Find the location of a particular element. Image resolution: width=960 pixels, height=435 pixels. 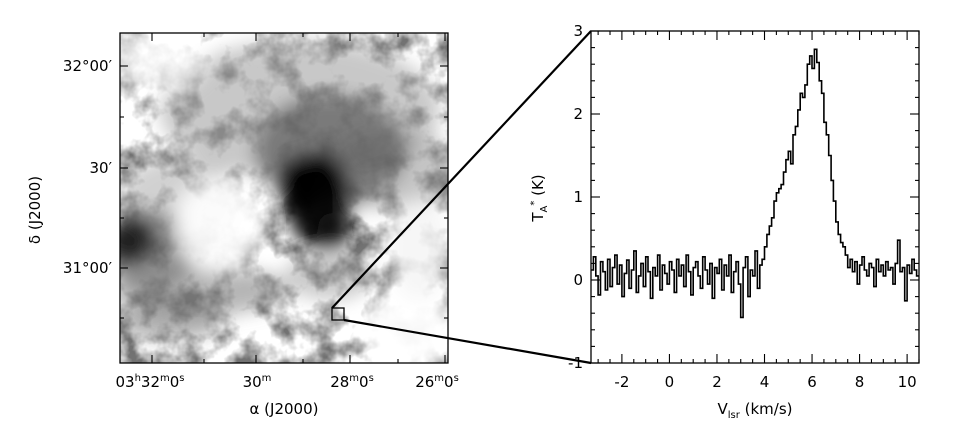

spectrum-ylabel: TA* (K) is located at coordinates (539, 198).